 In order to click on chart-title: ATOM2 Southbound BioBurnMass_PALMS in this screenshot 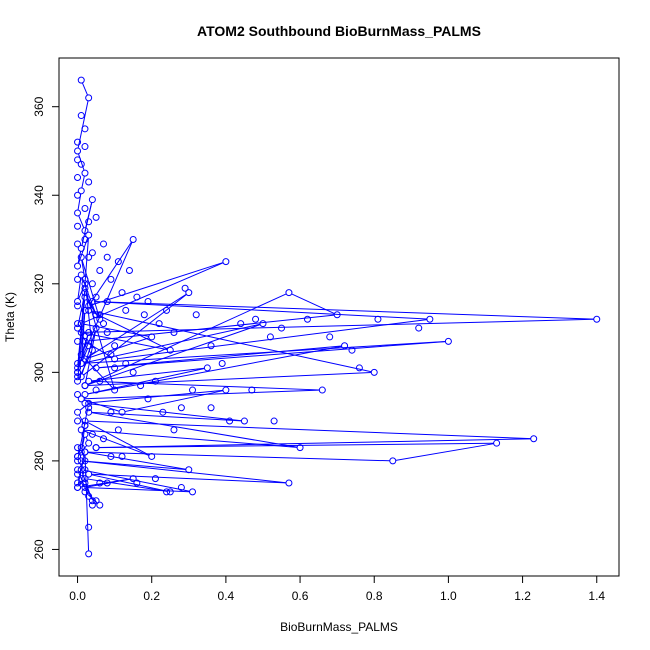, I will do `click(339, 31)`.